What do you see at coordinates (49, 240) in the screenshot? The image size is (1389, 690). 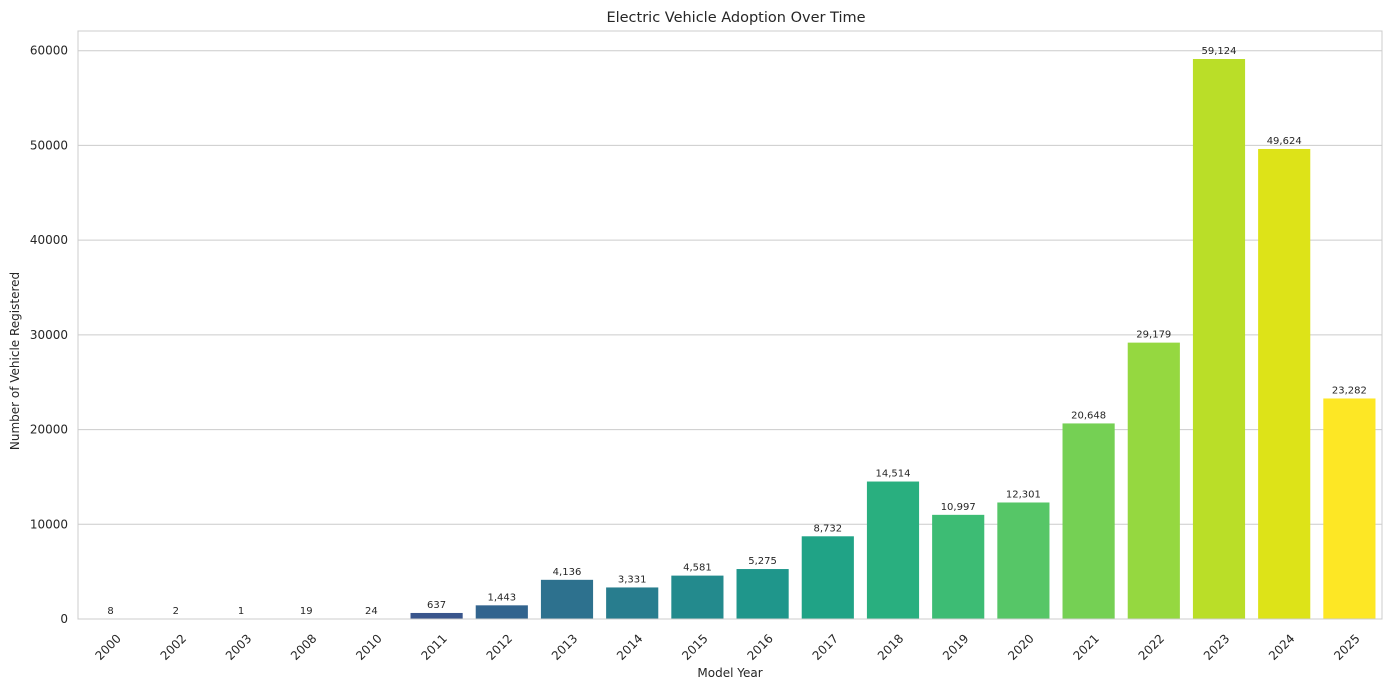 I see `y-tick-label: 40000` at bounding box center [49, 240].